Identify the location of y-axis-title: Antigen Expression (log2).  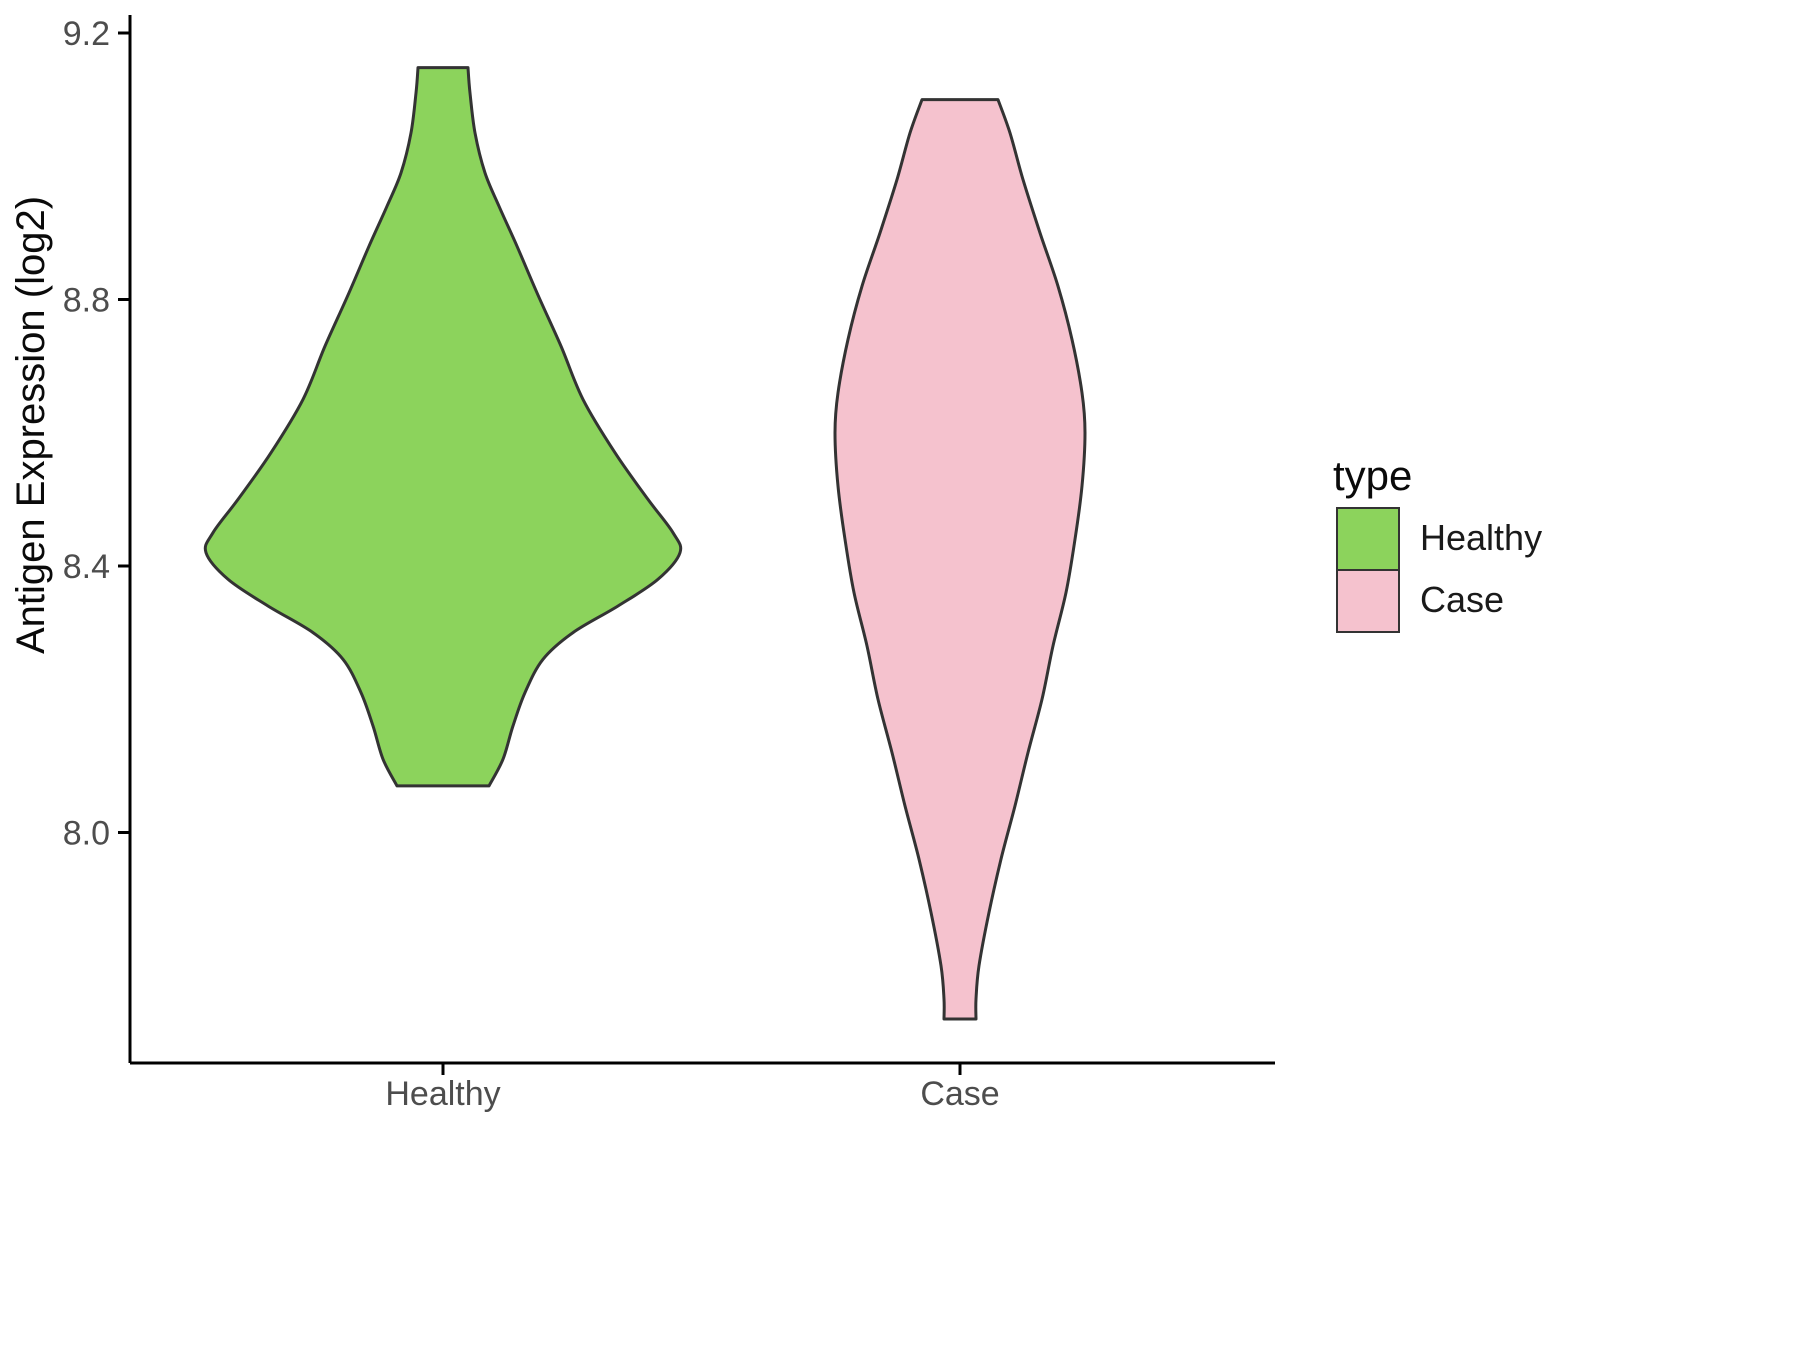
(31, 425).